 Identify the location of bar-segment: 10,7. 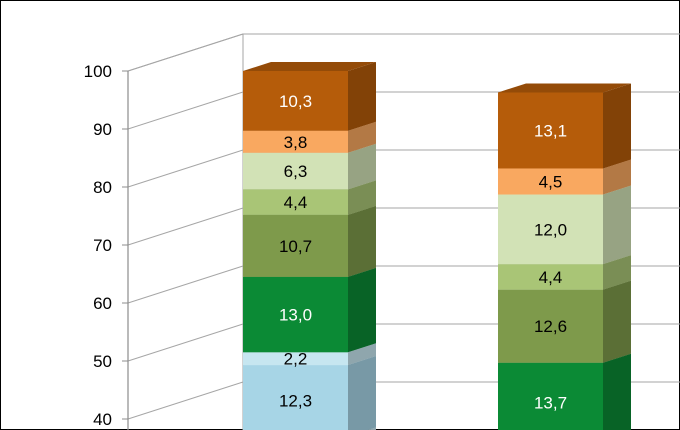
(309, 241).